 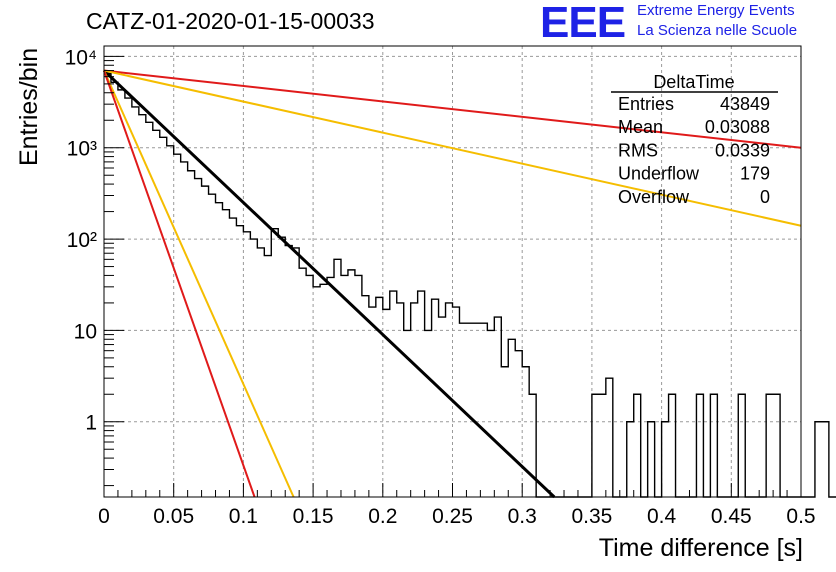 What do you see at coordinates (716, 10) in the screenshot?
I see `brand-line-1: Extreme Energy Events` at bounding box center [716, 10].